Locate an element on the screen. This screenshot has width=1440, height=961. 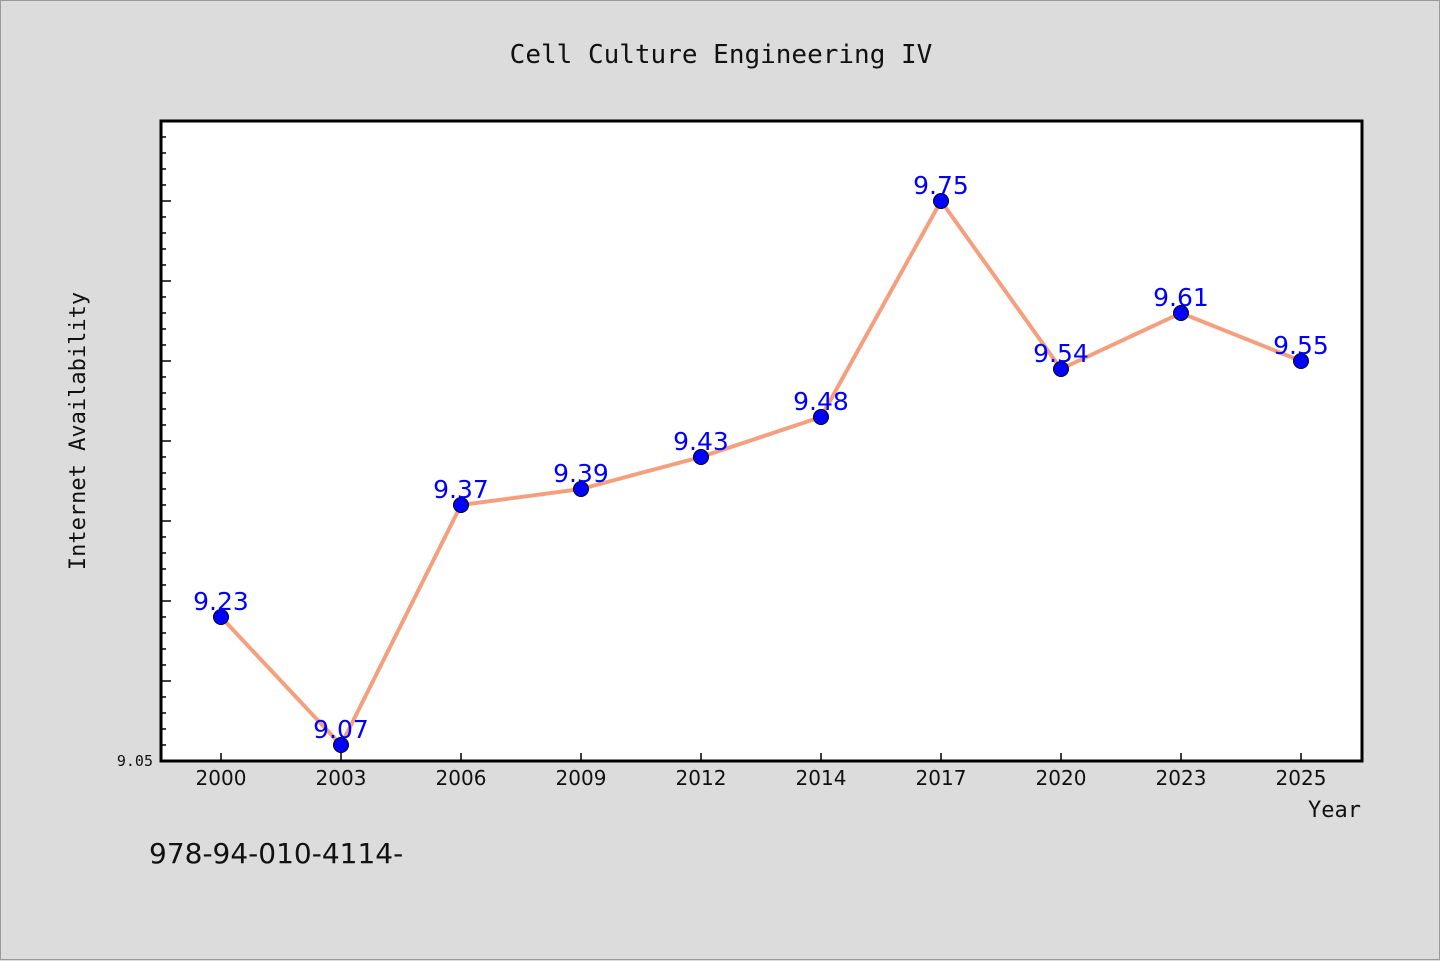
footer-text: 978-94-010-4114- is located at coordinates (276, 853).